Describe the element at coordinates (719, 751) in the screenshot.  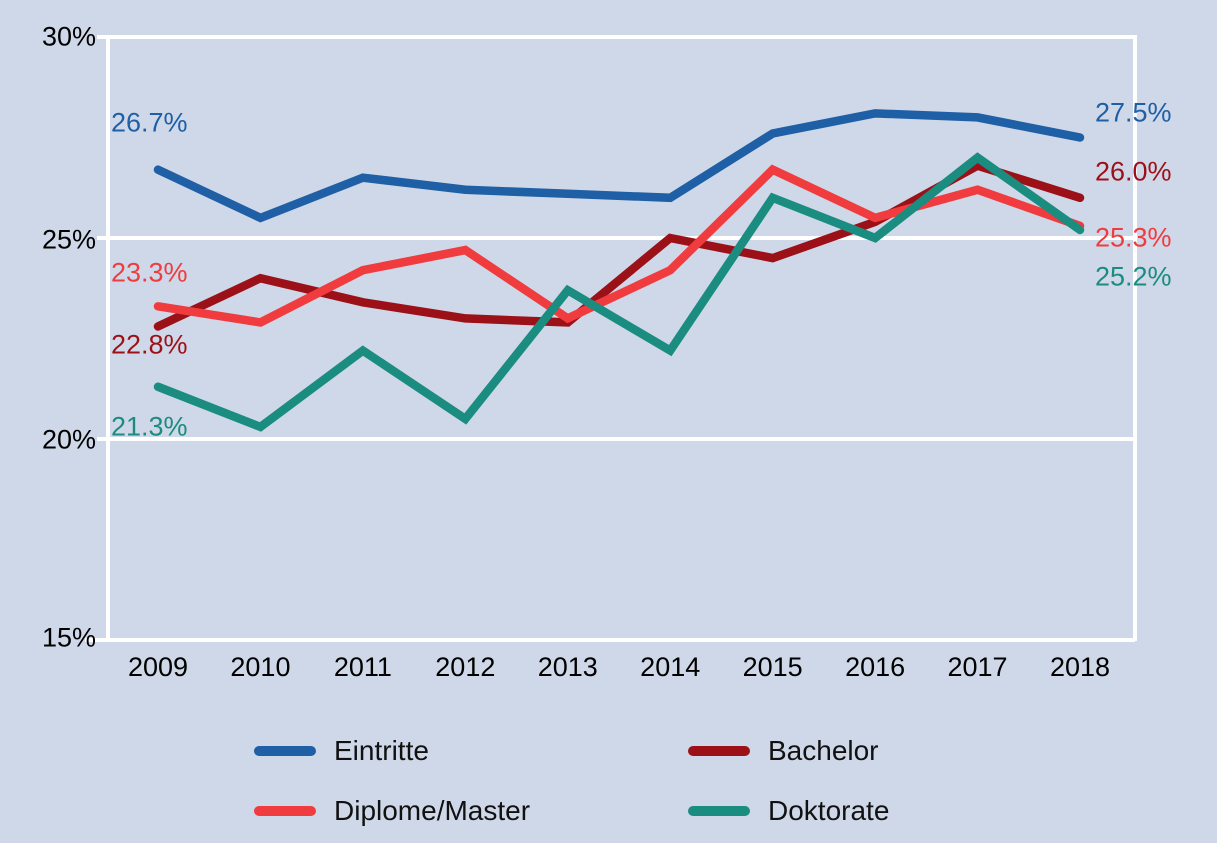
I see `legend-swatch-bachelor` at that location.